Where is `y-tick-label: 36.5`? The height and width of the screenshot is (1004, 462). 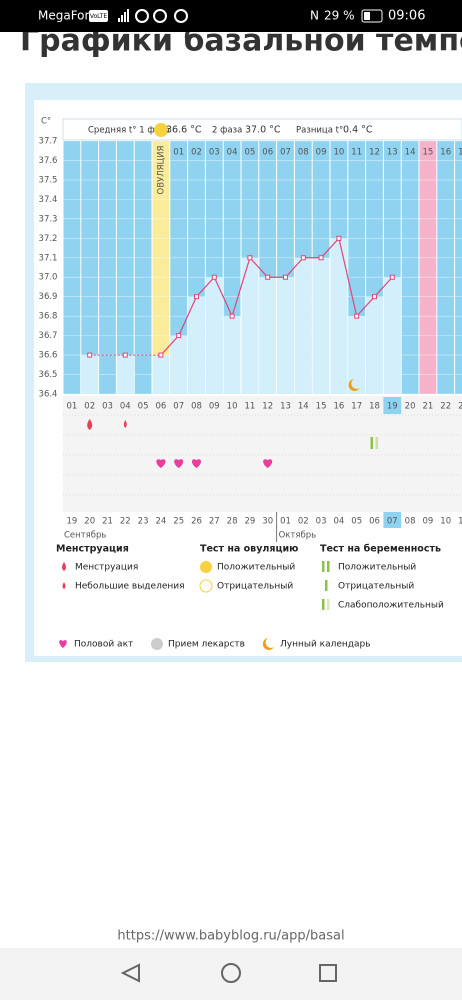 y-tick-label: 36.5 is located at coordinates (48, 375).